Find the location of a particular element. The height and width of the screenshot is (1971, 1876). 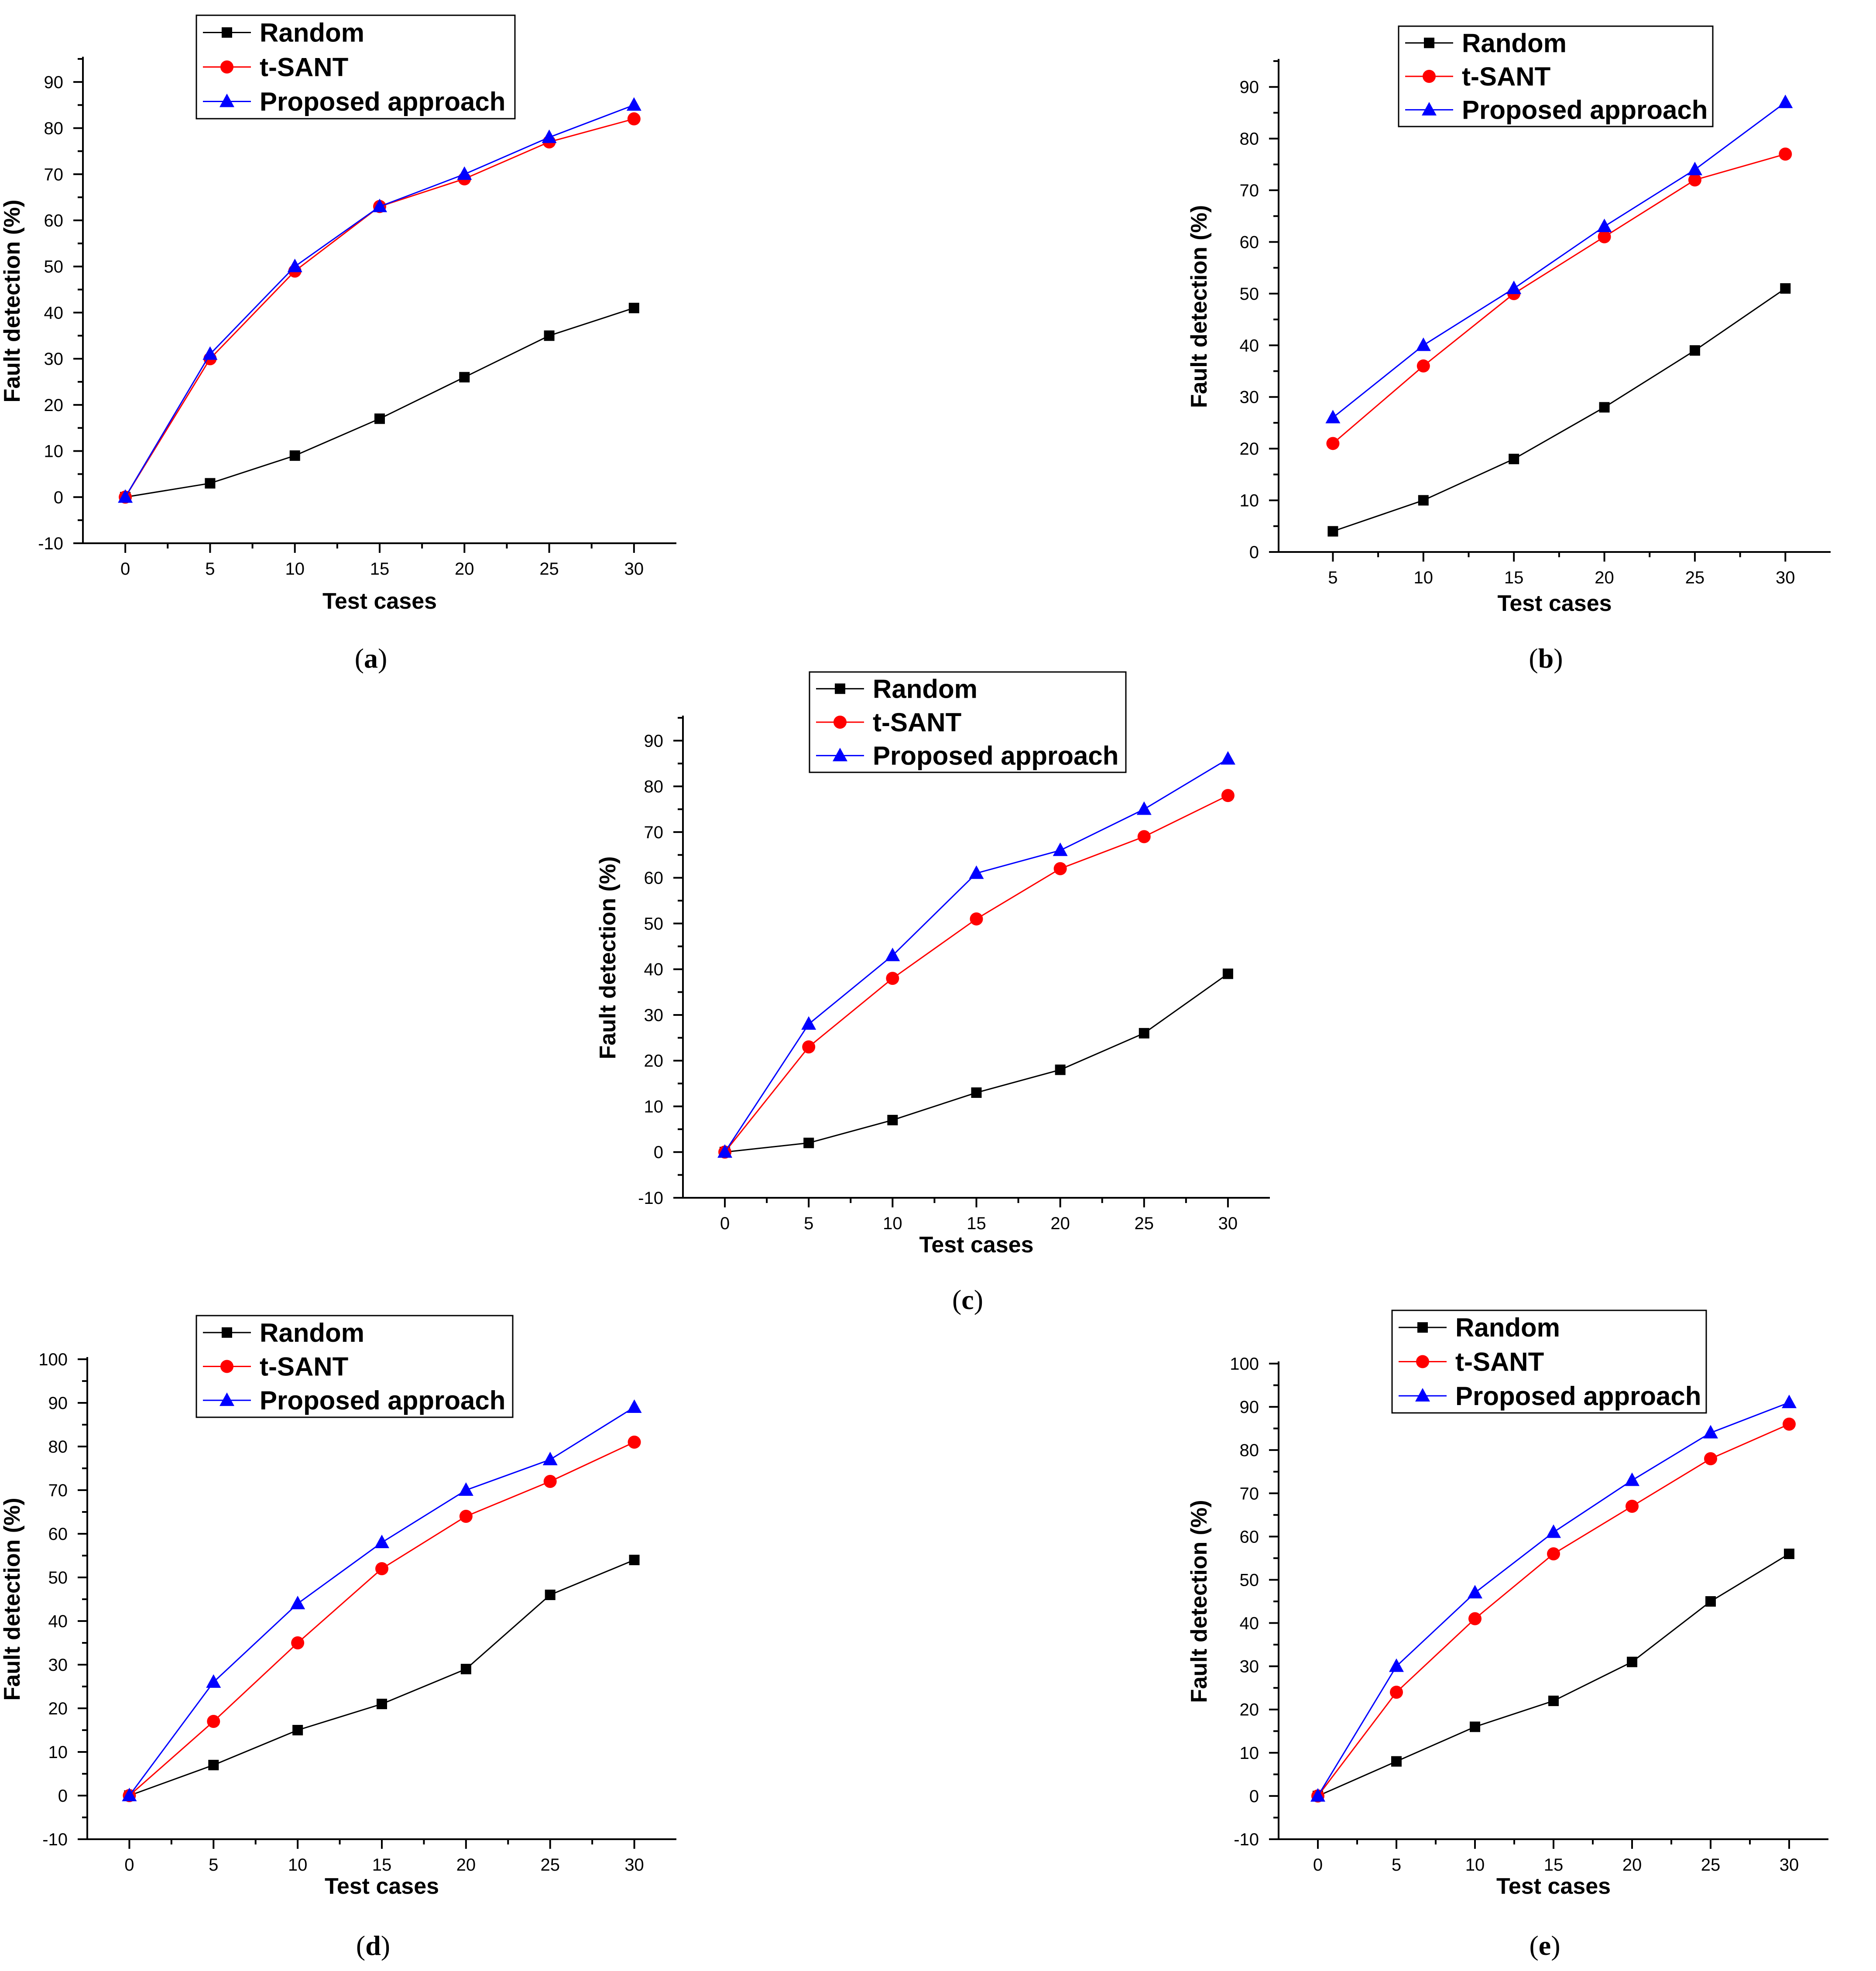

y-tick-label: 90 is located at coordinates (58, 1403).